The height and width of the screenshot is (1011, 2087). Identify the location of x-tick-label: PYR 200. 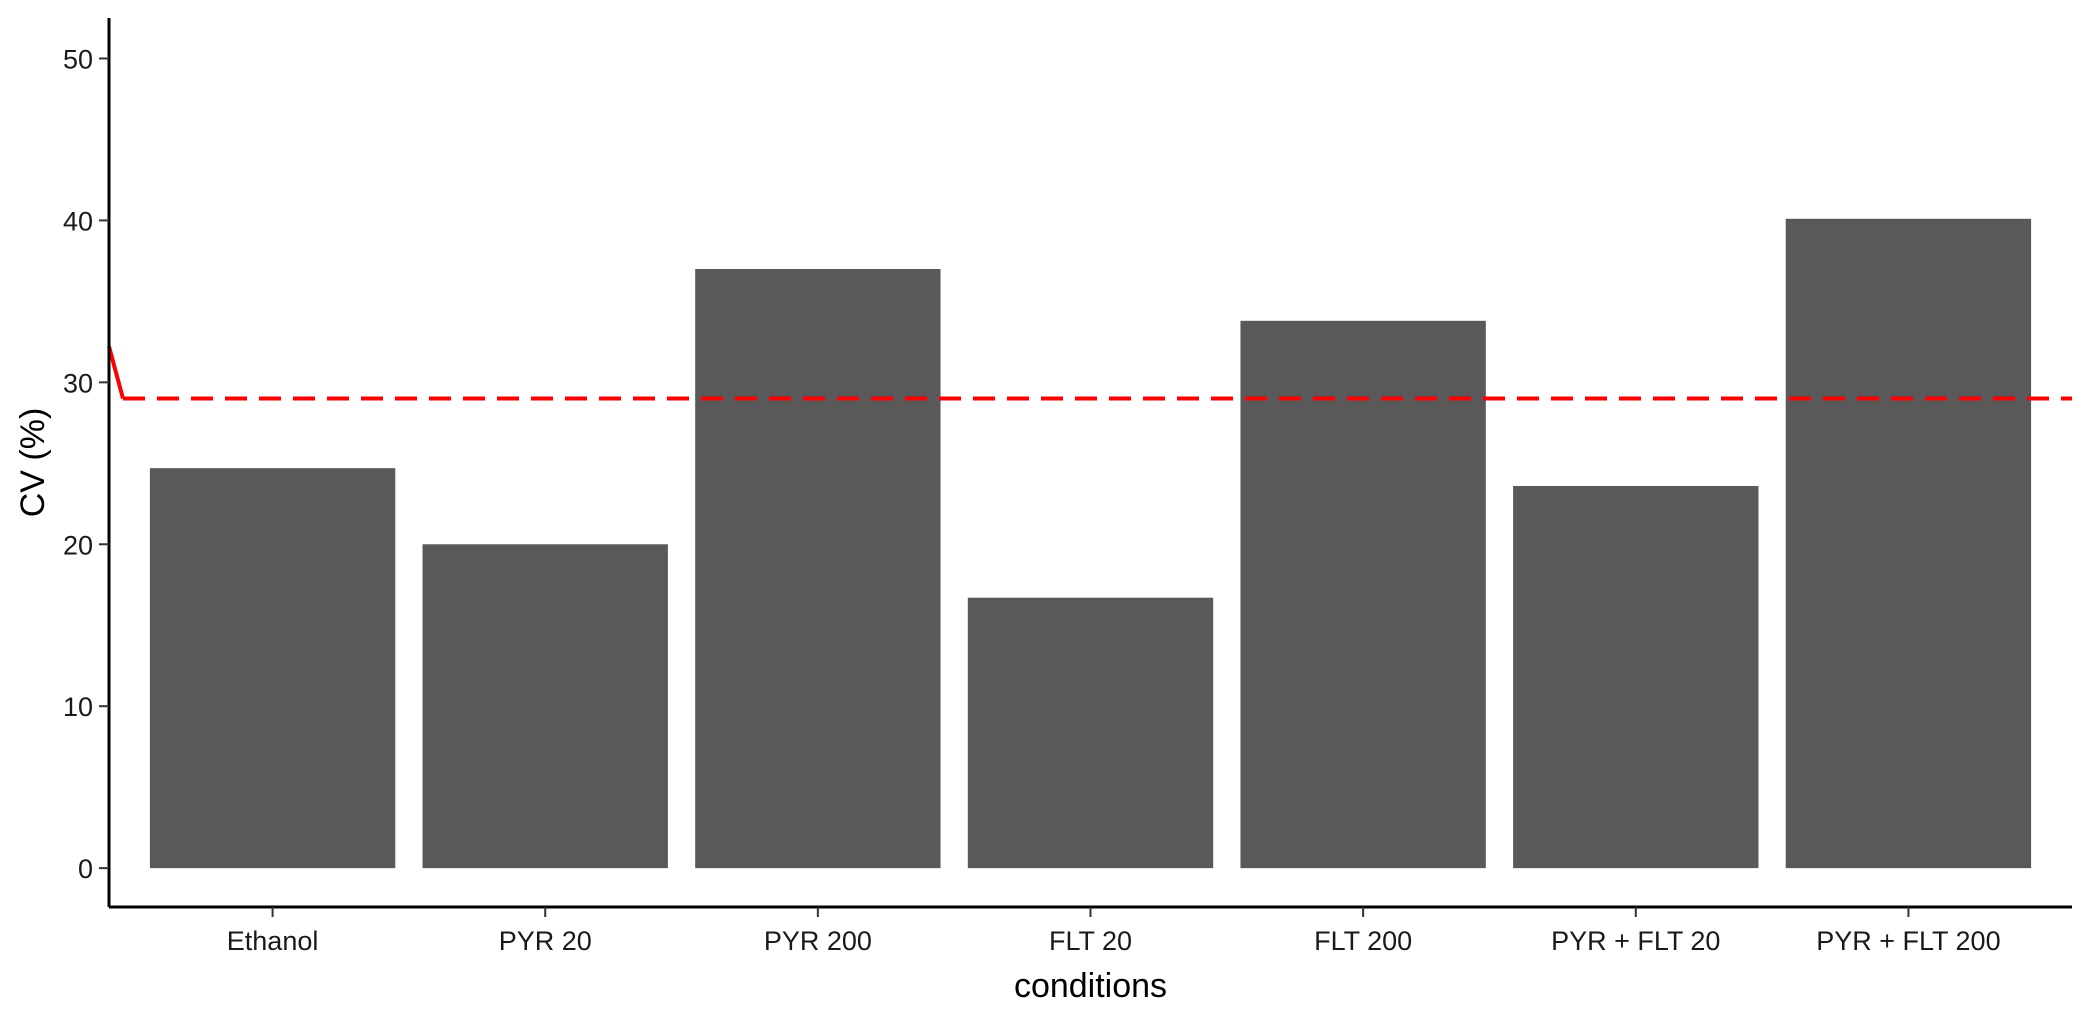
(818, 941).